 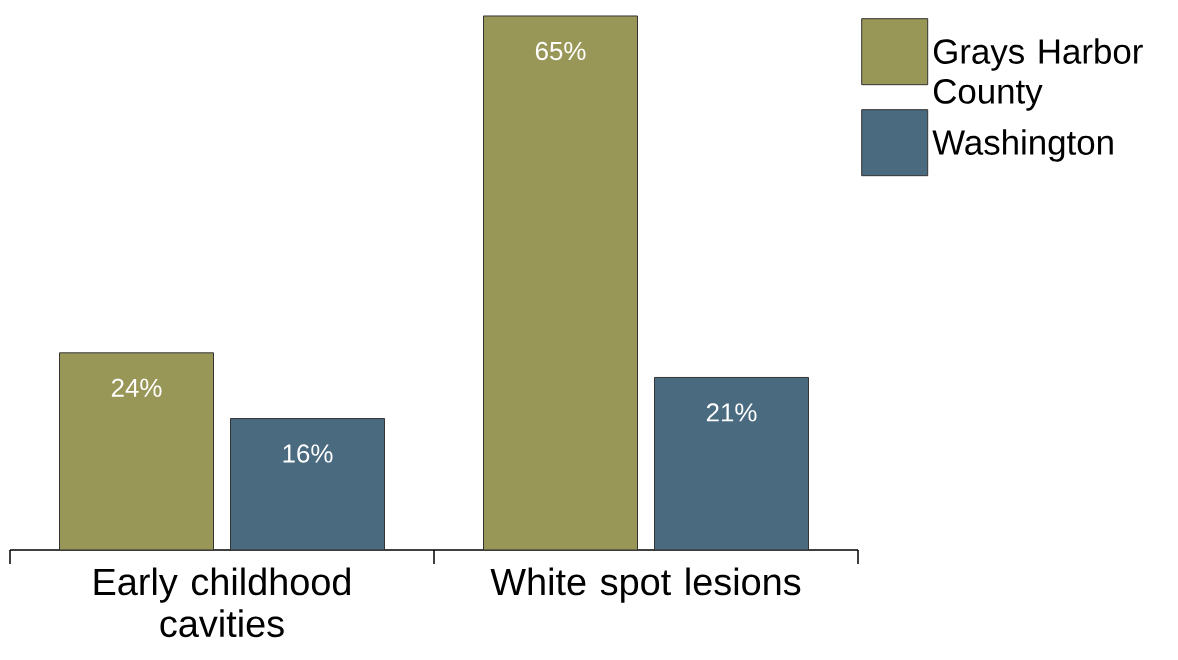 What do you see at coordinates (1022, 145) in the screenshot?
I see `legend-label: Washington` at bounding box center [1022, 145].